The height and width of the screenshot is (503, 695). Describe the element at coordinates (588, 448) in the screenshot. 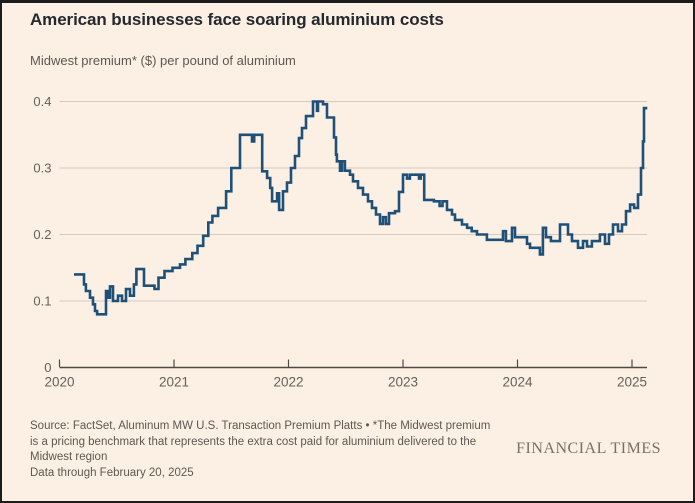

I see `ft-logo: FINANCIAL TIMES` at that location.